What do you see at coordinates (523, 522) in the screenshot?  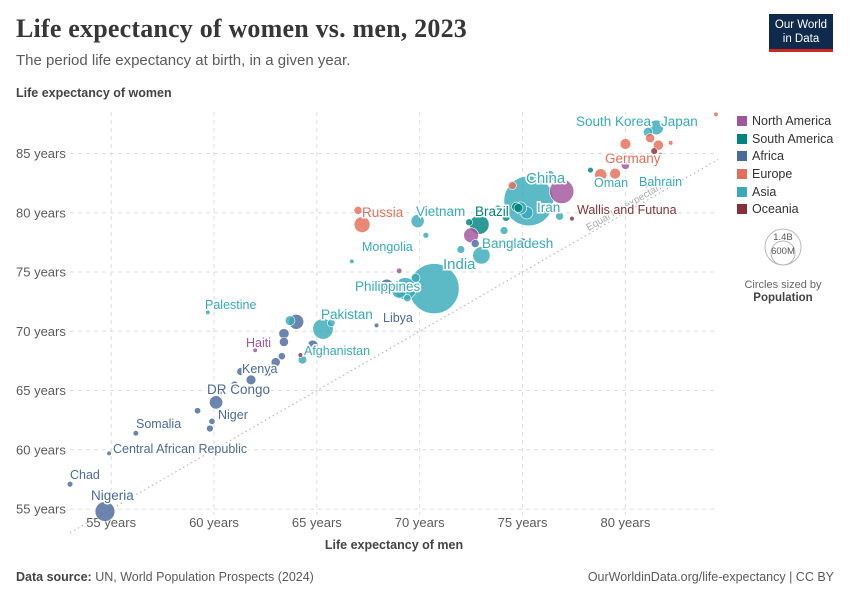 I see `x-tick-label: 75 years` at bounding box center [523, 522].